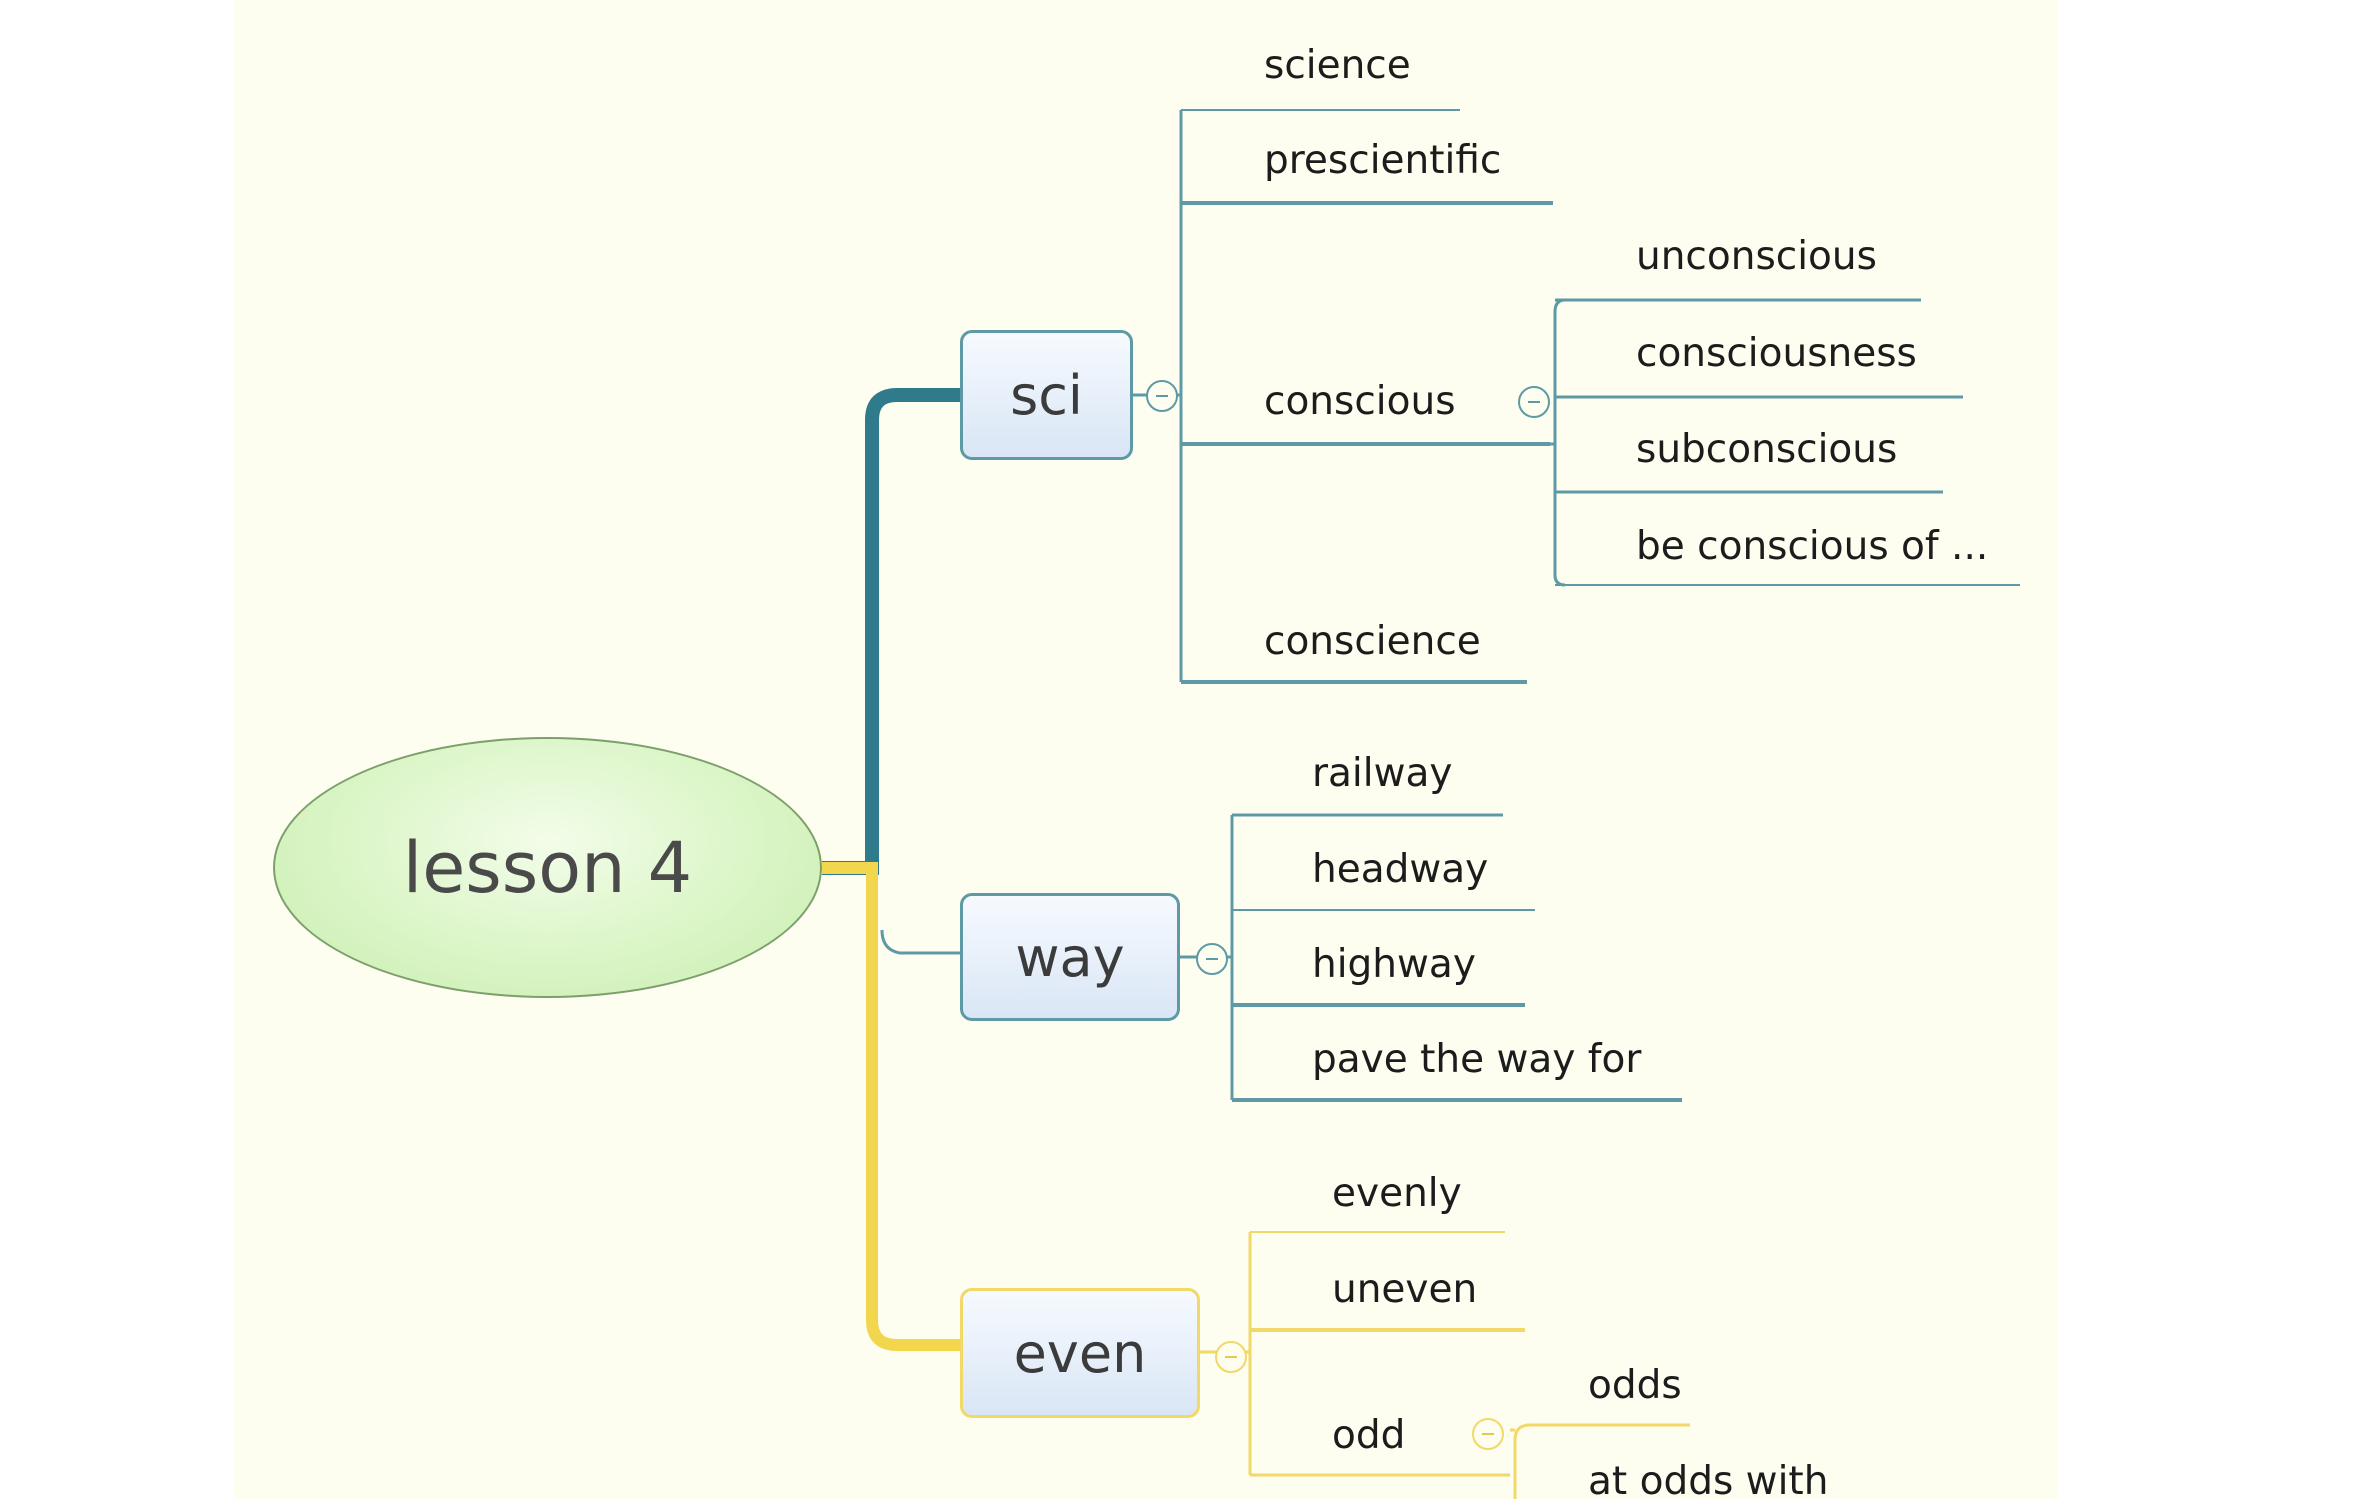 The width and height of the screenshot is (2380, 1504). What do you see at coordinates (1383, 160) in the screenshot?
I see `subtopic-prescientific: prescientific` at bounding box center [1383, 160].